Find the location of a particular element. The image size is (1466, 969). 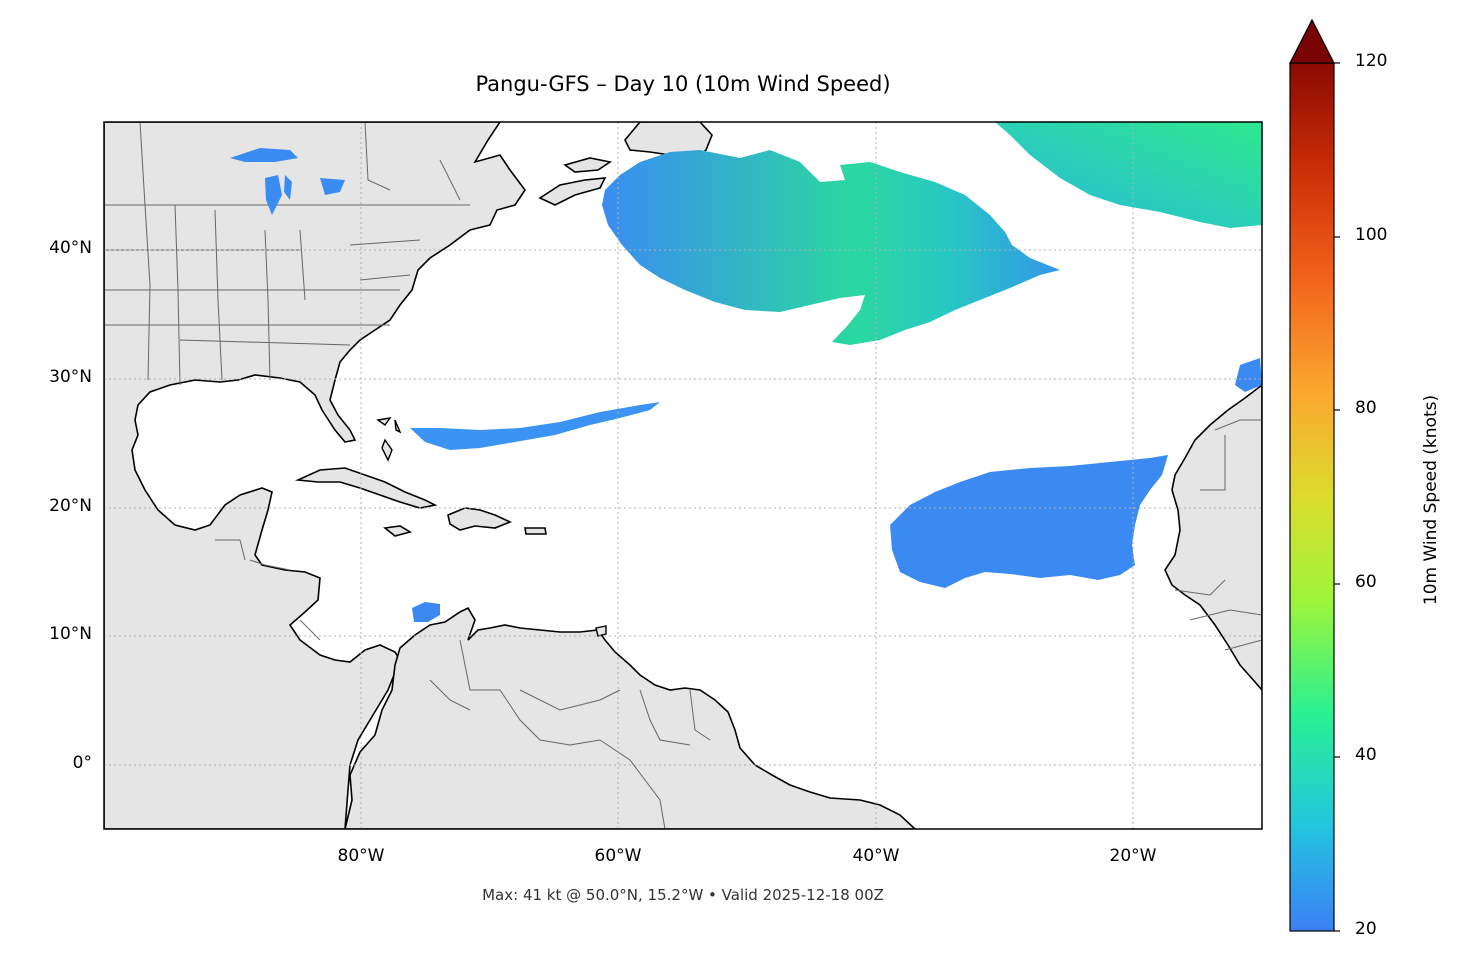

colorbar is located at coordinates (1314, 475).